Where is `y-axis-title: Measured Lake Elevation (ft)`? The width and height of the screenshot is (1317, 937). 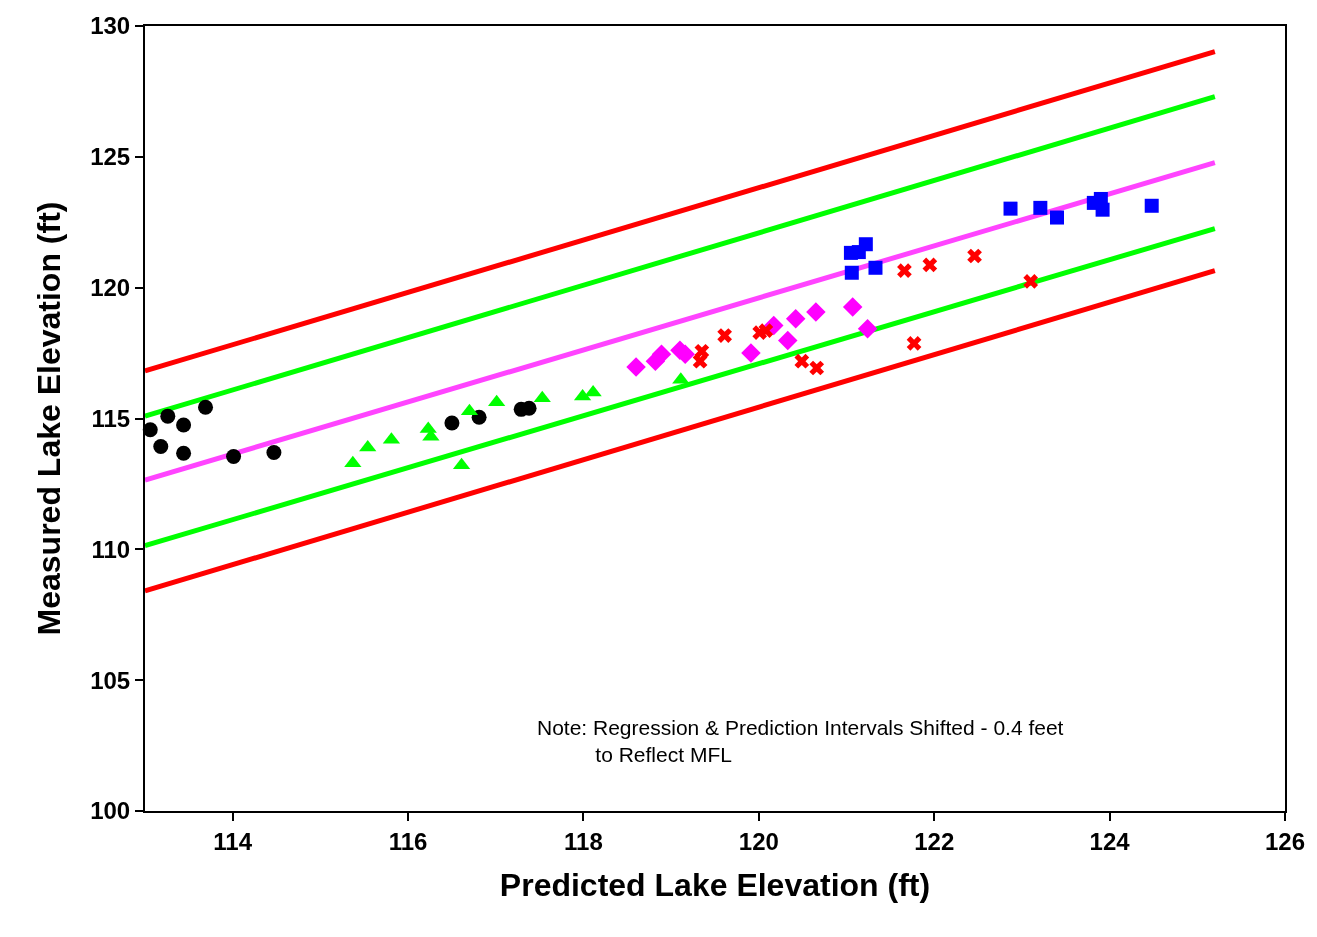 y-axis-title: Measured Lake Elevation (ft) is located at coordinates (48, 418).